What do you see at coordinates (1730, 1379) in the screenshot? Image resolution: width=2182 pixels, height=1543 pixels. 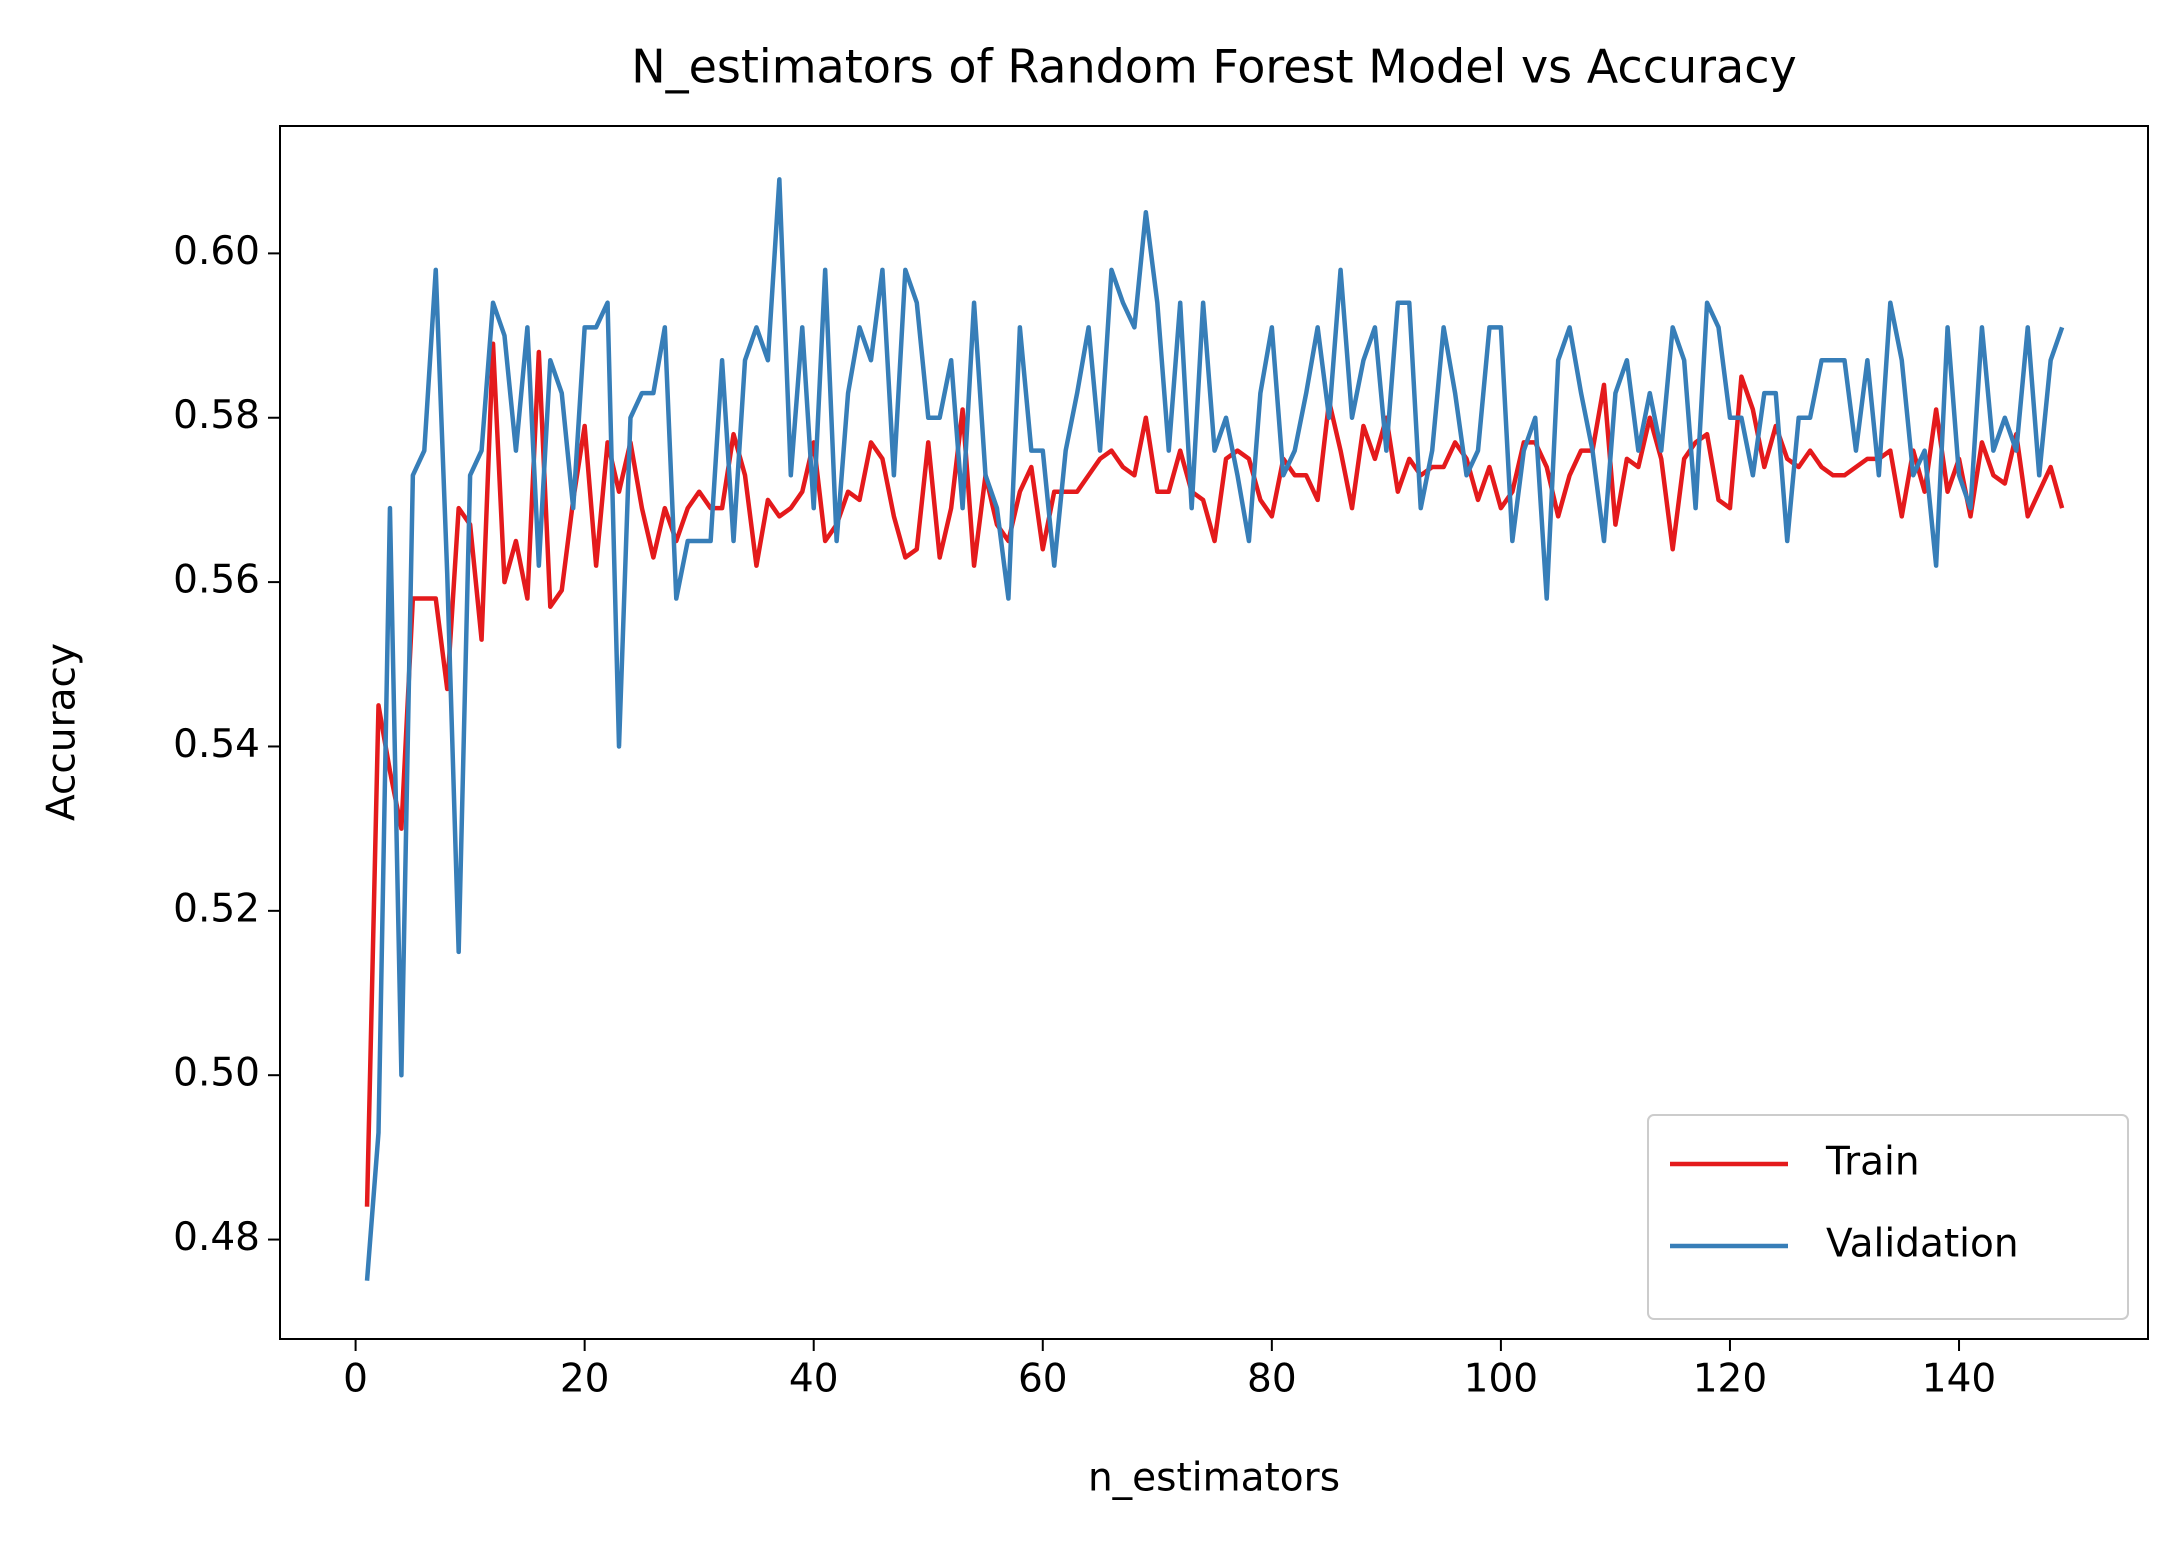 I see `x-tick-label: 120` at bounding box center [1730, 1379].